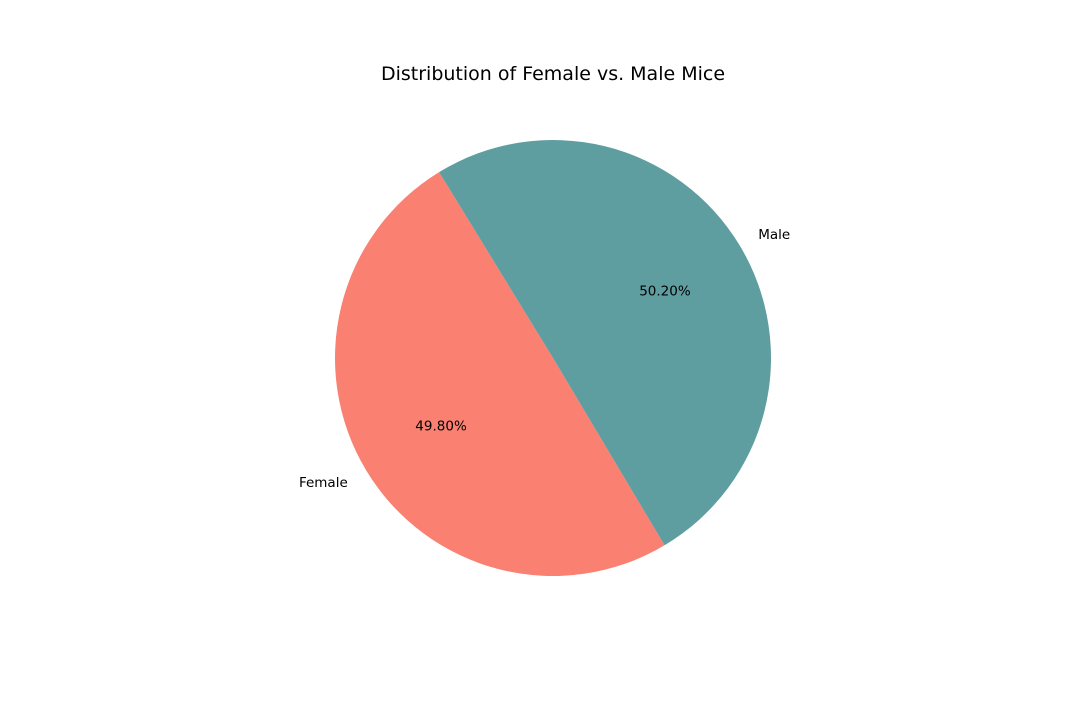 Image resolution: width=1080 pixels, height=720 pixels. What do you see at coordinates (665, 291) in the screenshot?
I see `slice-percent-male: 50.20%` at bounding box center [665, 291].